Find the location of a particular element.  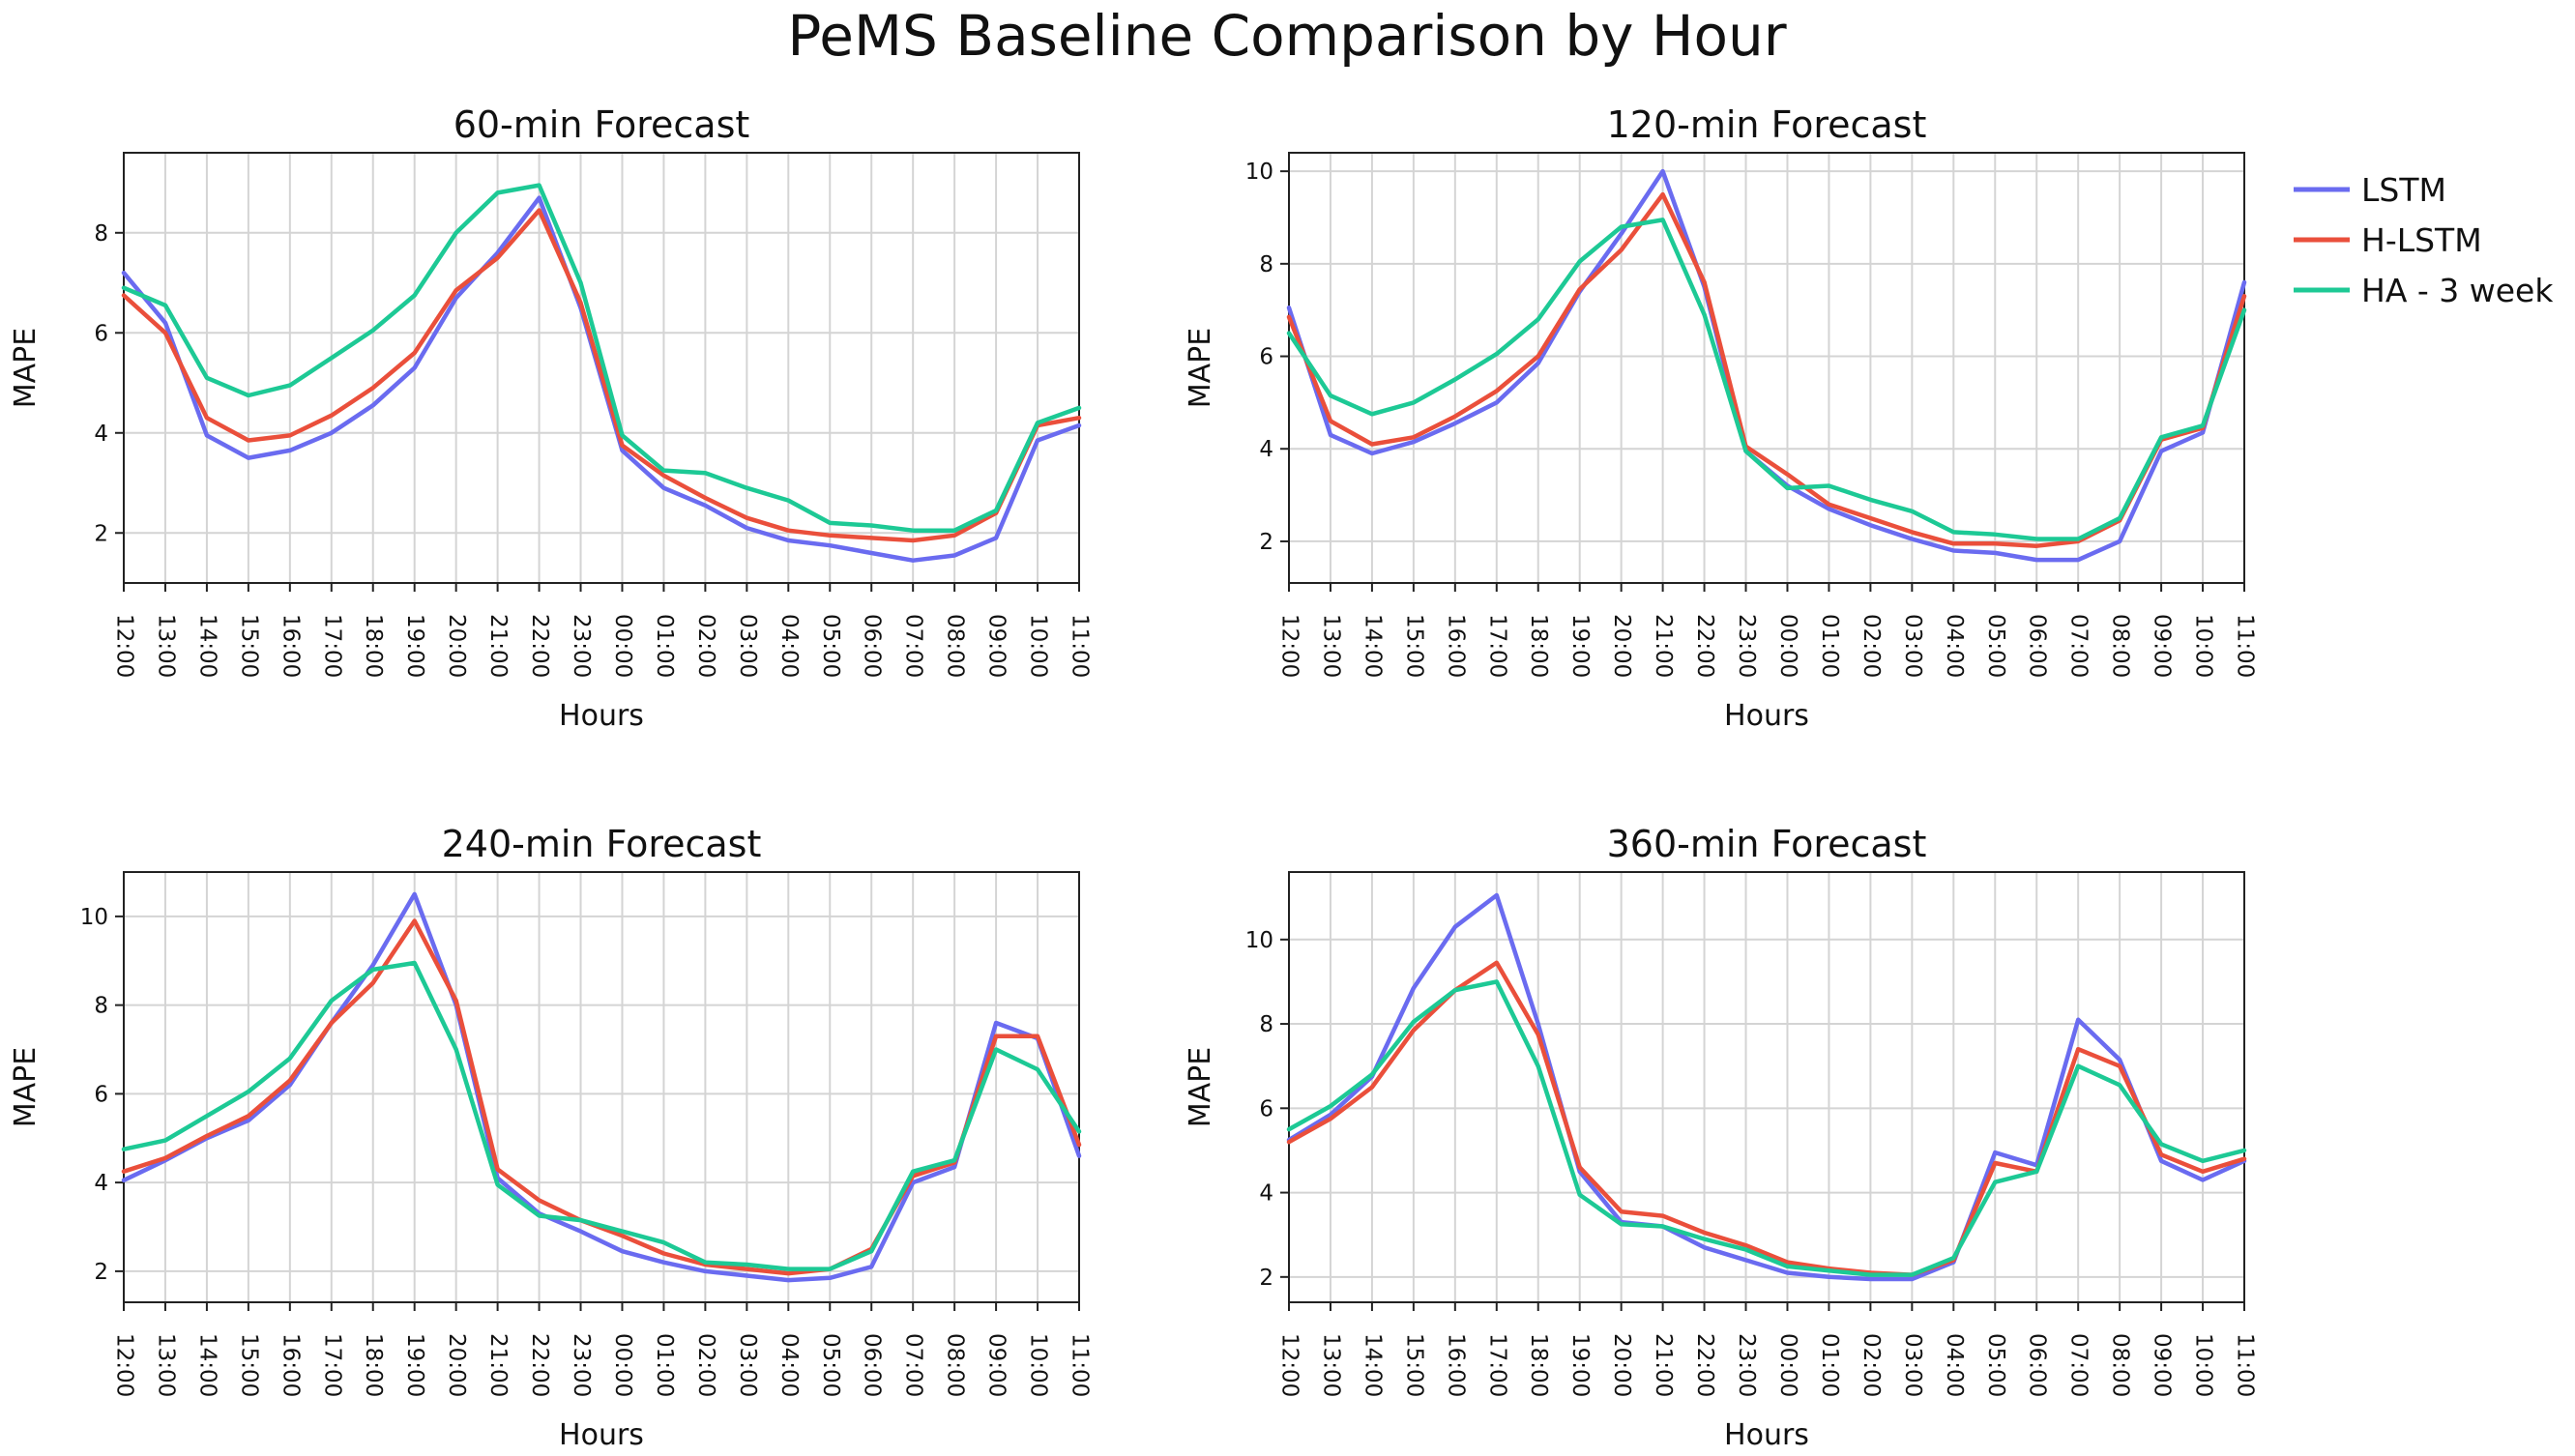

x-tick-label: 18:00 is located at coordinates (1538, 646).